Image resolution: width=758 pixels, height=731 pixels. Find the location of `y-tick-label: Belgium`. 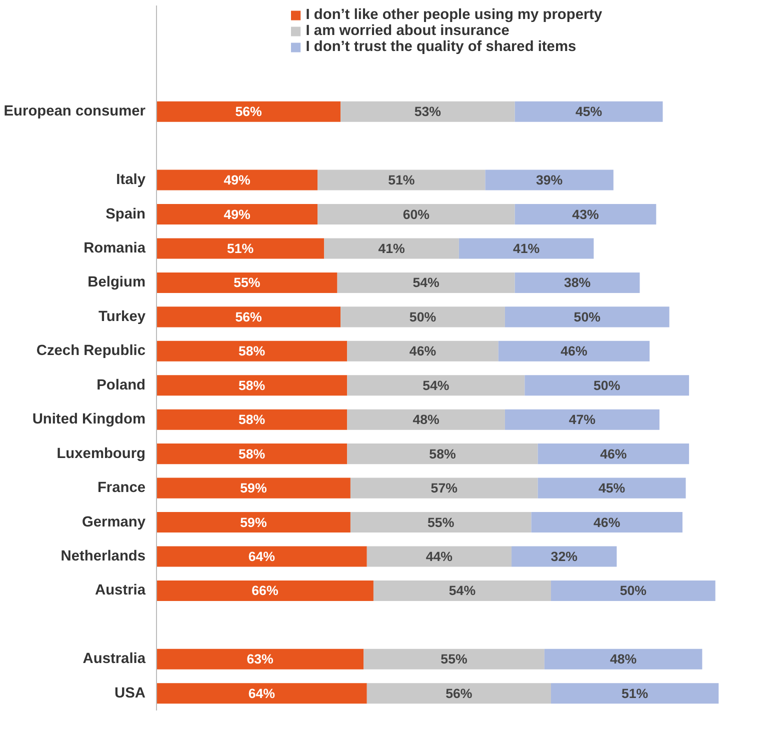

y-tick-label: Belgium is located at coordinates (117, 282).